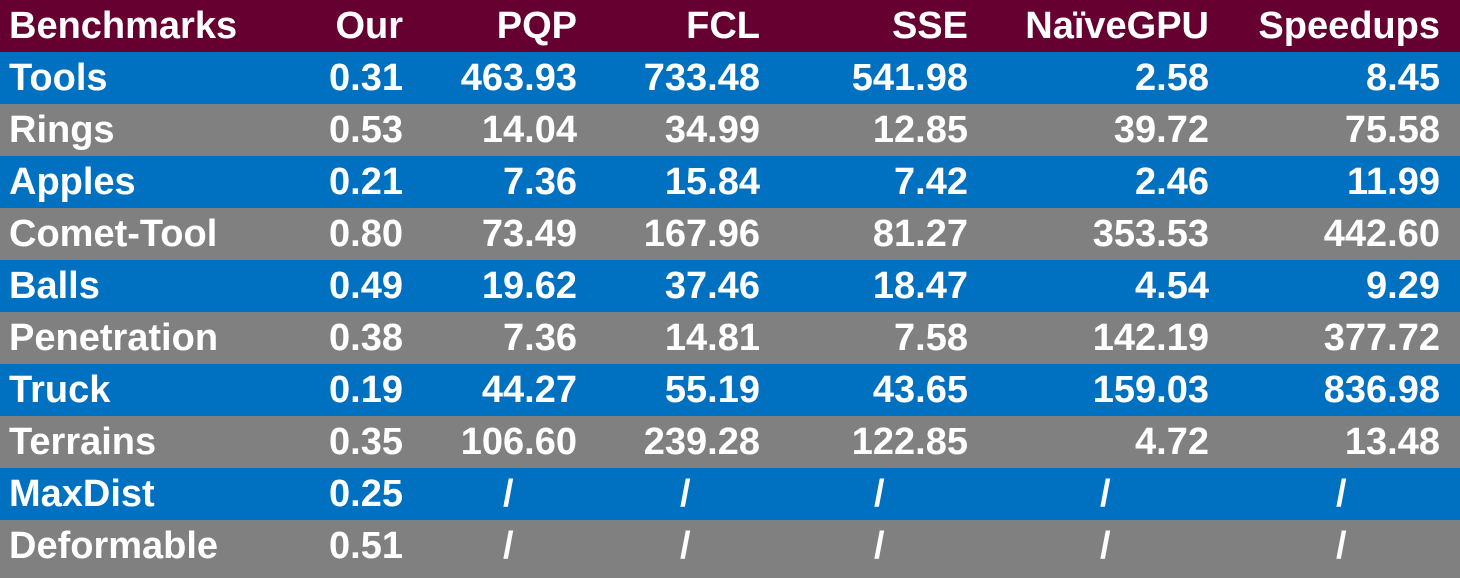 The height and width of the screenshot is (578, 1460). I want to click on cell-our: 0.49, so click(366, 286).